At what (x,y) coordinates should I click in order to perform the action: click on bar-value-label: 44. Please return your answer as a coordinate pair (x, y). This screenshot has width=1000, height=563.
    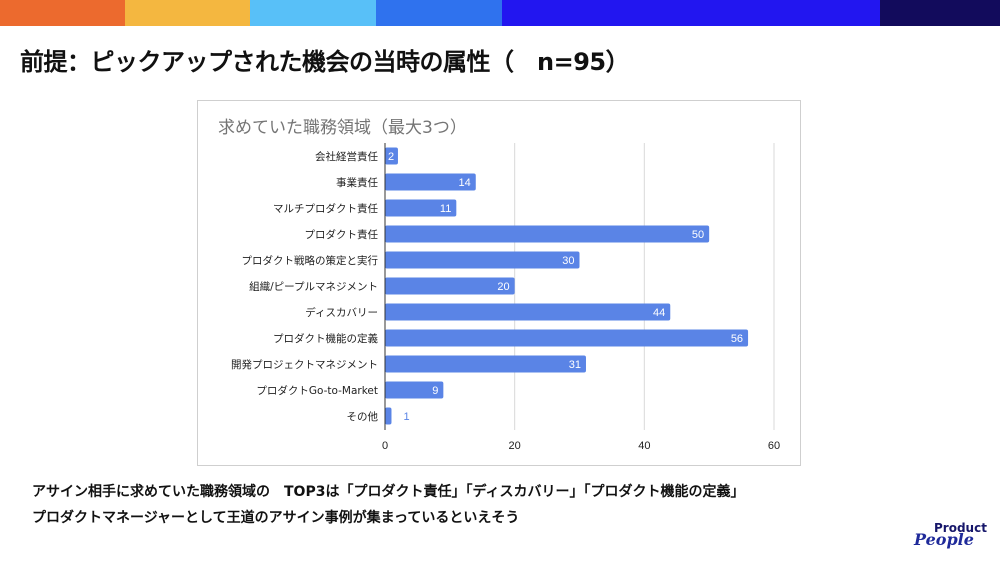
    Looking at the image, I should click on (659, 313).